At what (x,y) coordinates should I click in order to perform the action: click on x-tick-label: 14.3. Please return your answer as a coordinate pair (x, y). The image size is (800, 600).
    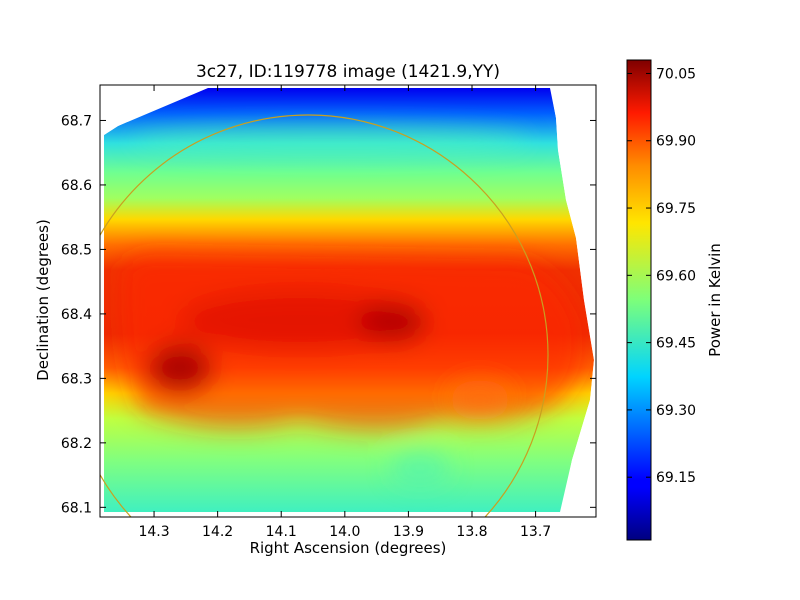
    Looking at the image, I should click on (153, 532).